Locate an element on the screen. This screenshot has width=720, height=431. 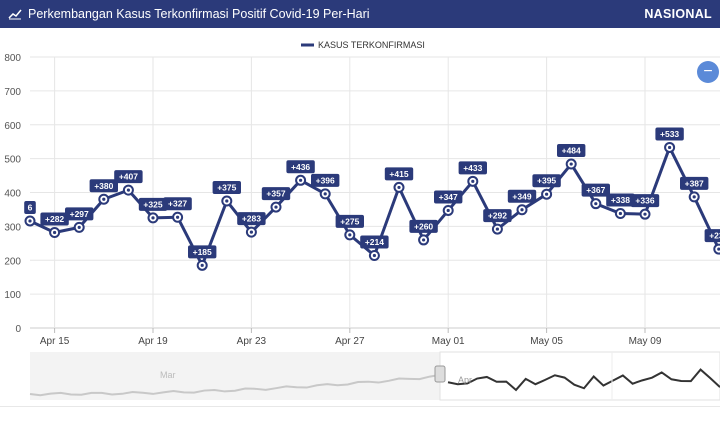
data-label: +292 is located at coordinates (497, 216).